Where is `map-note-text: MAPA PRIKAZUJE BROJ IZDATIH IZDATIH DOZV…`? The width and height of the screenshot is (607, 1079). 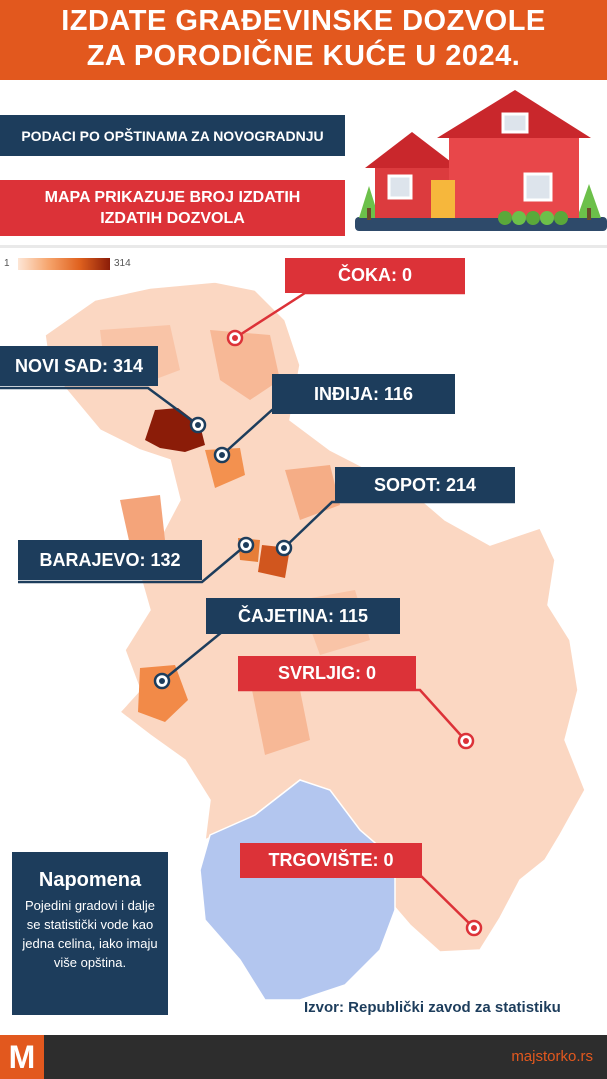
map-note-text: MAPA PRIKAZUJE BROJ IZDATIH IZDATIH DOZV… is located at coordinates (172, 208).